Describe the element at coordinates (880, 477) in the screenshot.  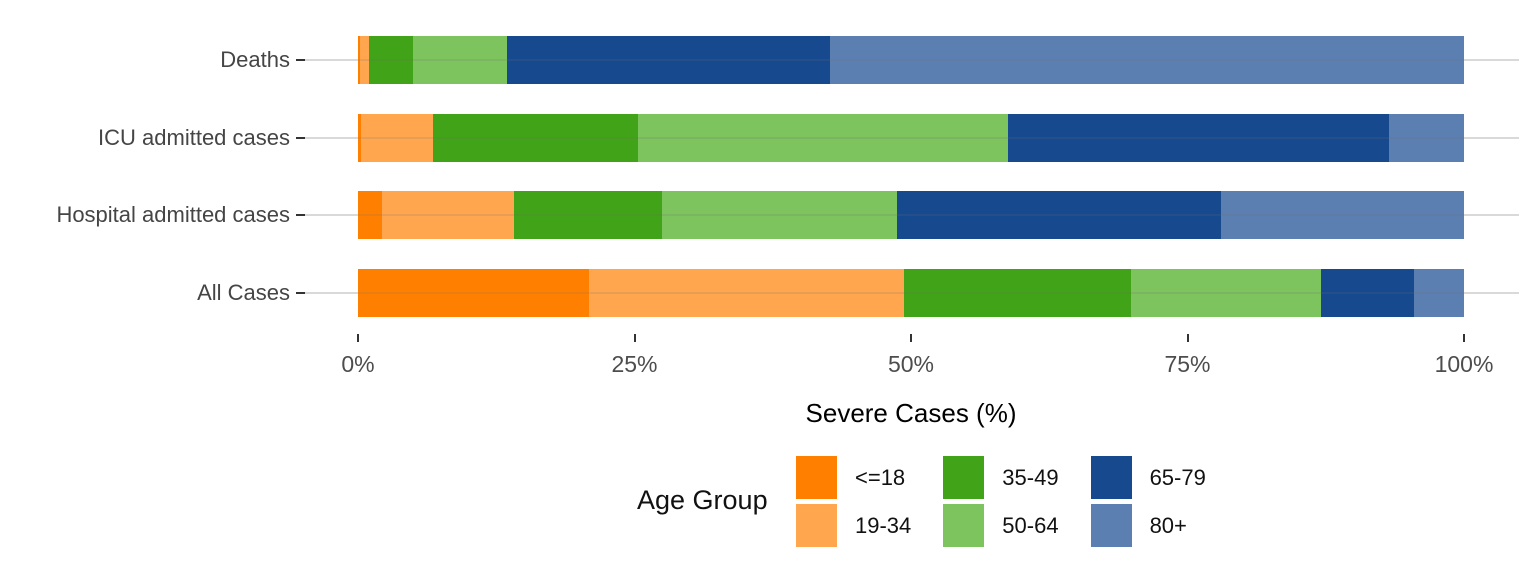
I see `legend-label: <=18` at that location.